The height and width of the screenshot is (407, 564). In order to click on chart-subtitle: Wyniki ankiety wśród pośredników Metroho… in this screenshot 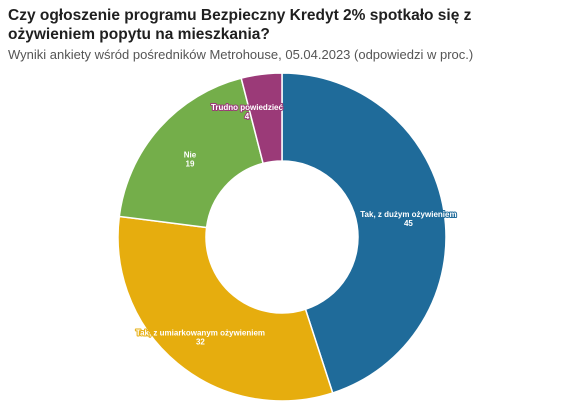, I will do `click(241, 54)`.